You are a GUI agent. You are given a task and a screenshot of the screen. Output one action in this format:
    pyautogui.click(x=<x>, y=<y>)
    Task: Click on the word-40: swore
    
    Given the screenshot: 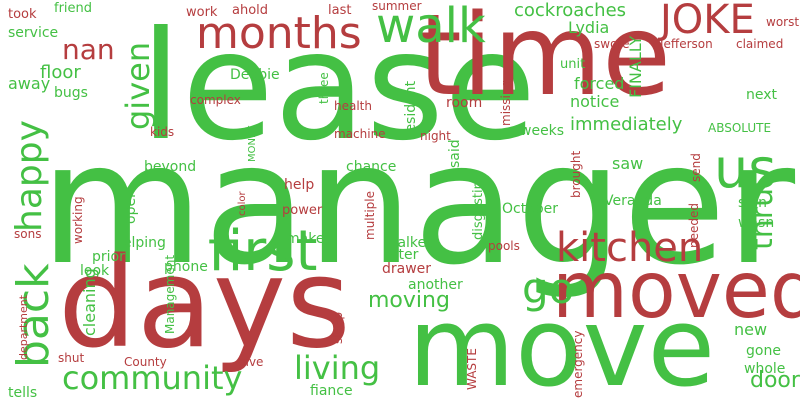 What is the action you would take?
    pyautogui.click(x=612, y=44)
    